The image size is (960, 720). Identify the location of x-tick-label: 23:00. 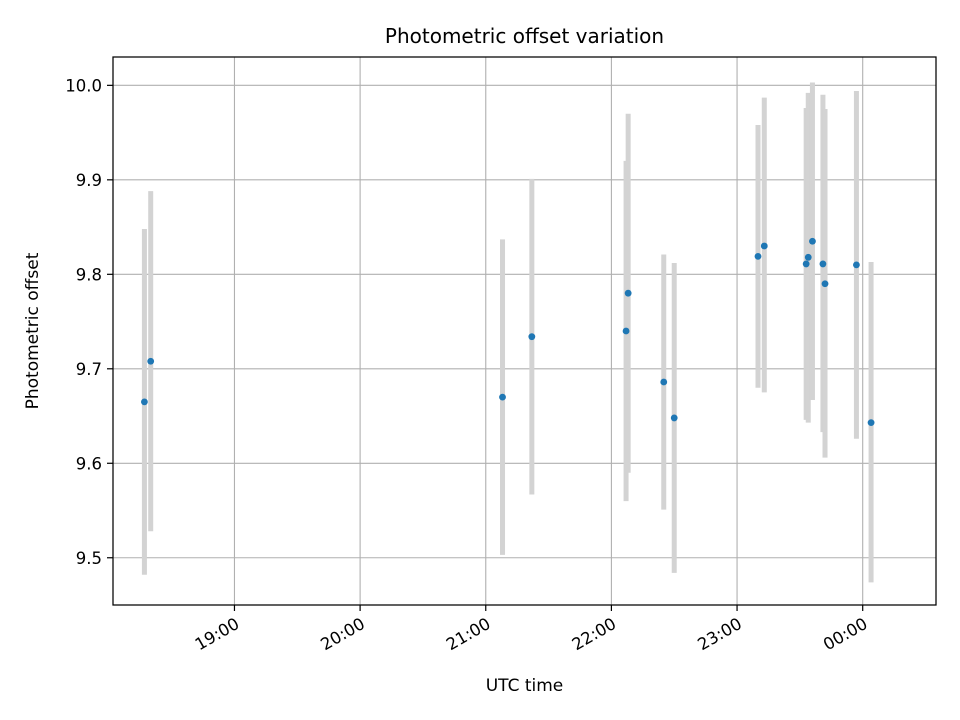
(719, 634).